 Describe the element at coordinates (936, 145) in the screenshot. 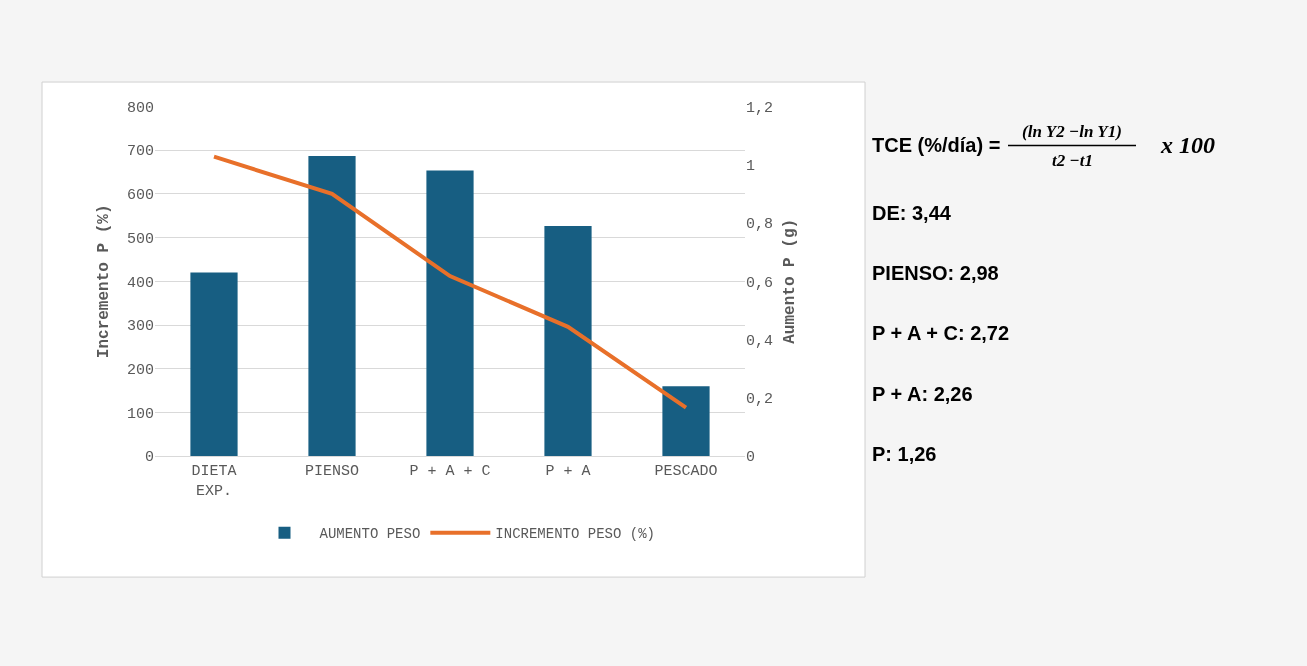

I see `text: TCE (%/día) =` at that location.